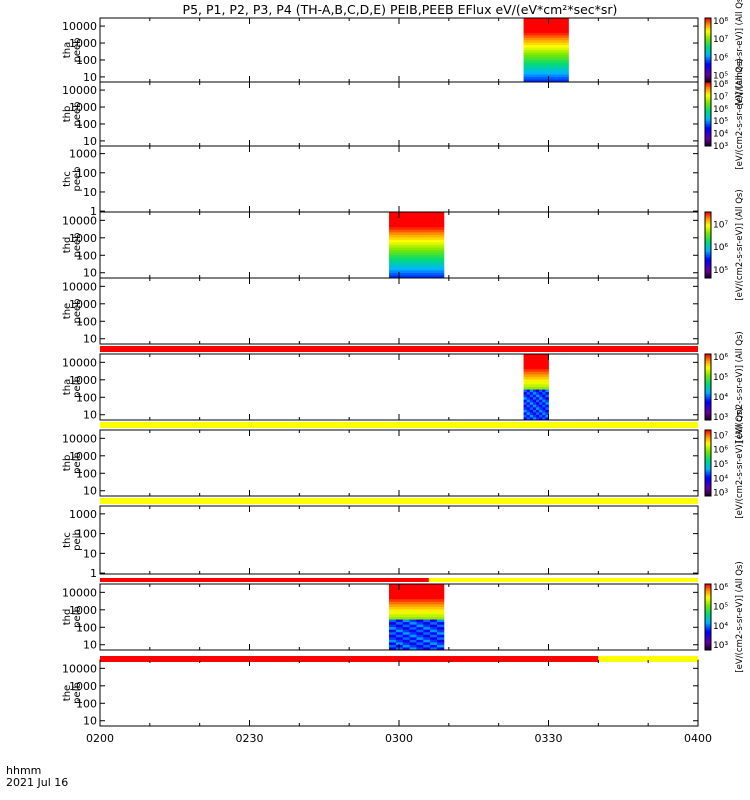 The height and width of the screenshot is (800, 750). What do you see at coordinates (399, 738) in the screenshot?
I see `x-tick-label: 0300` at bounding box center [399, 738].